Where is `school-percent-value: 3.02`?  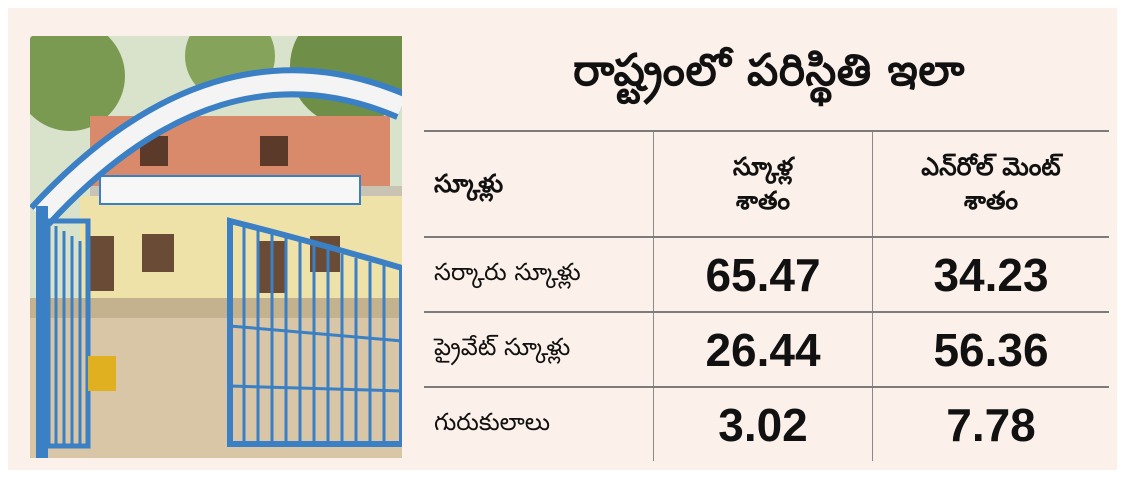 school-percent-value: 3.02 is located at coordinates (762, 424).